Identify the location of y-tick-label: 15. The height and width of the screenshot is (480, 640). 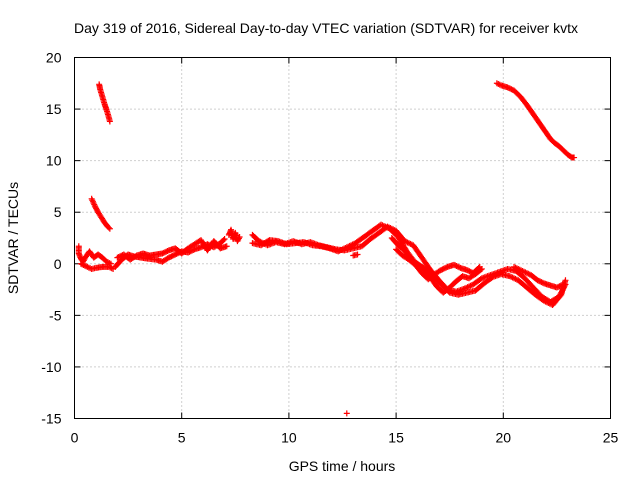
(54, 109).